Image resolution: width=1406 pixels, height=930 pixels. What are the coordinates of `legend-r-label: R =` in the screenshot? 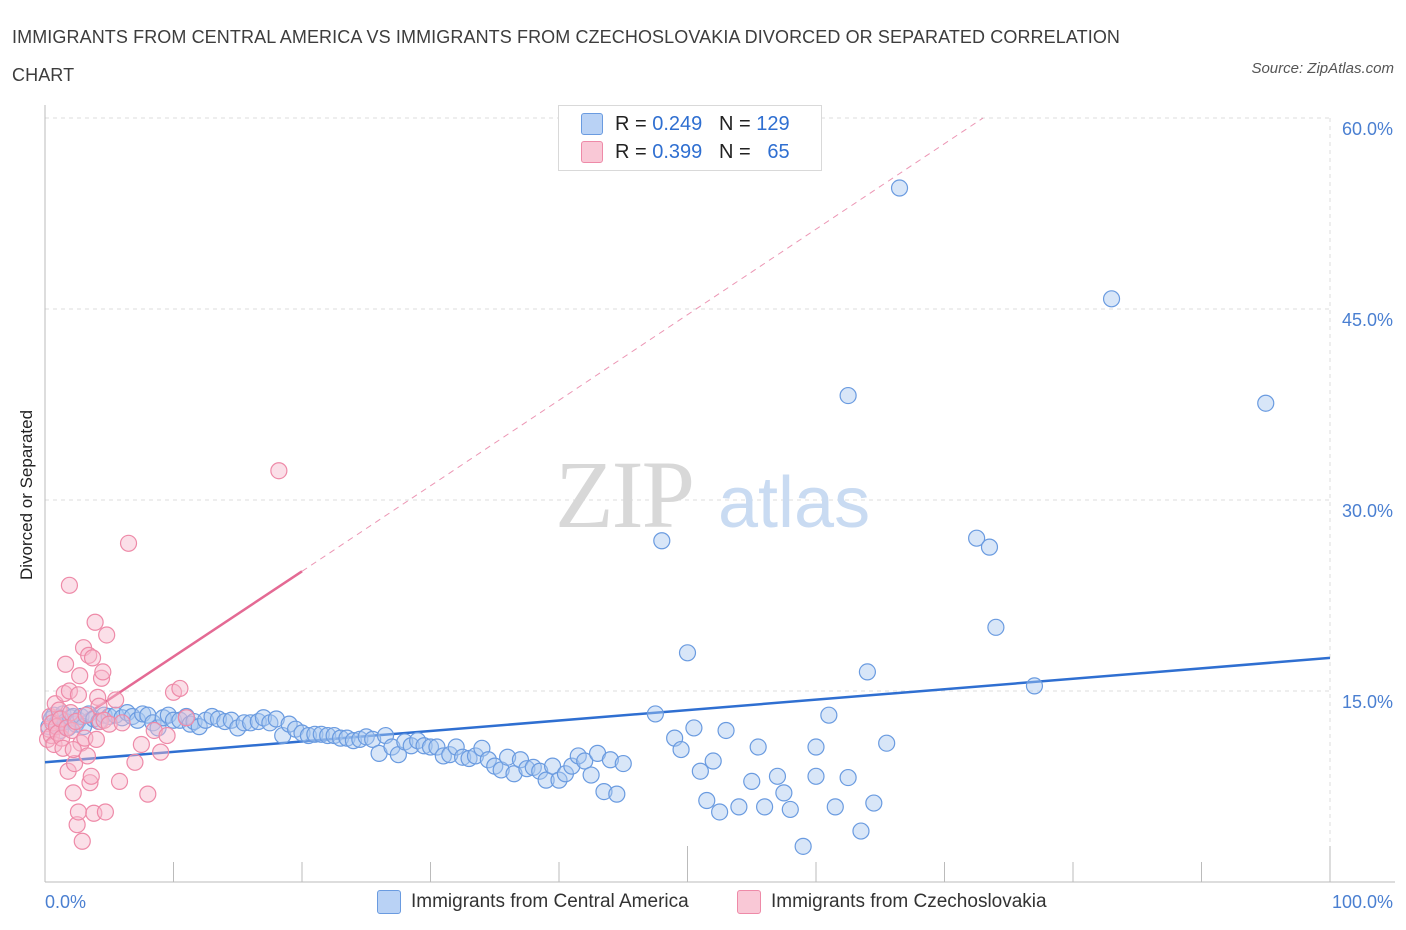 It's located at (631, 123).